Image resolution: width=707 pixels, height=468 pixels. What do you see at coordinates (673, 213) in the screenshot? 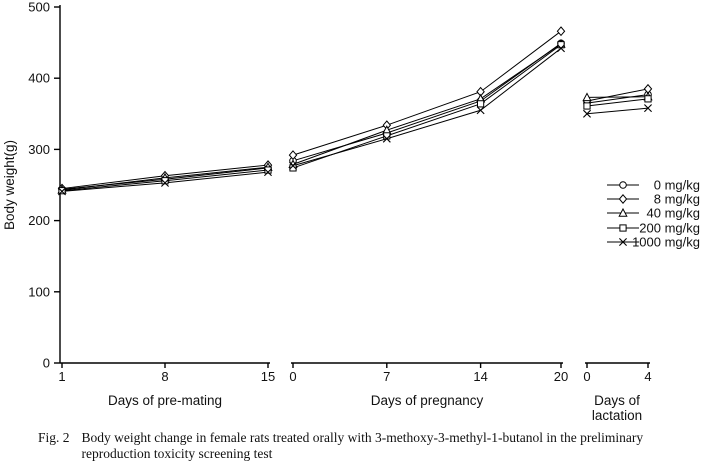
I see `svg-text: 40 mg/kg` at bounding box center [673, 213].